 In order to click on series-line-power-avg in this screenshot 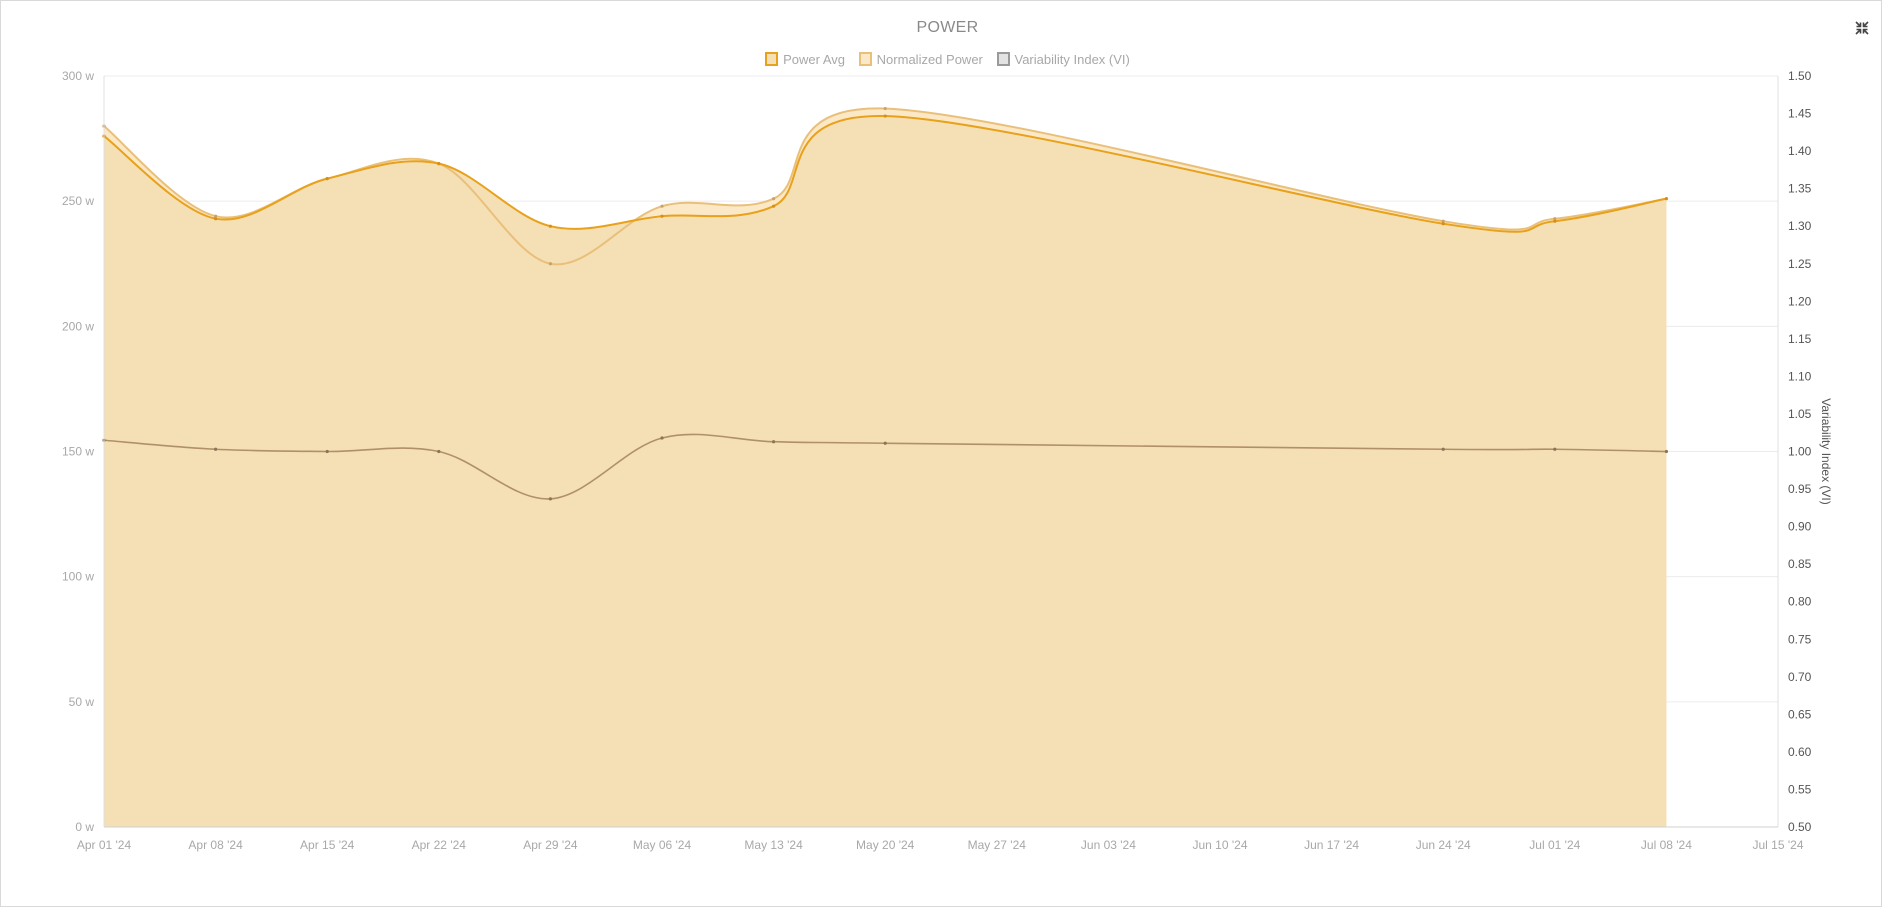, I will do `click(885, 174)`.